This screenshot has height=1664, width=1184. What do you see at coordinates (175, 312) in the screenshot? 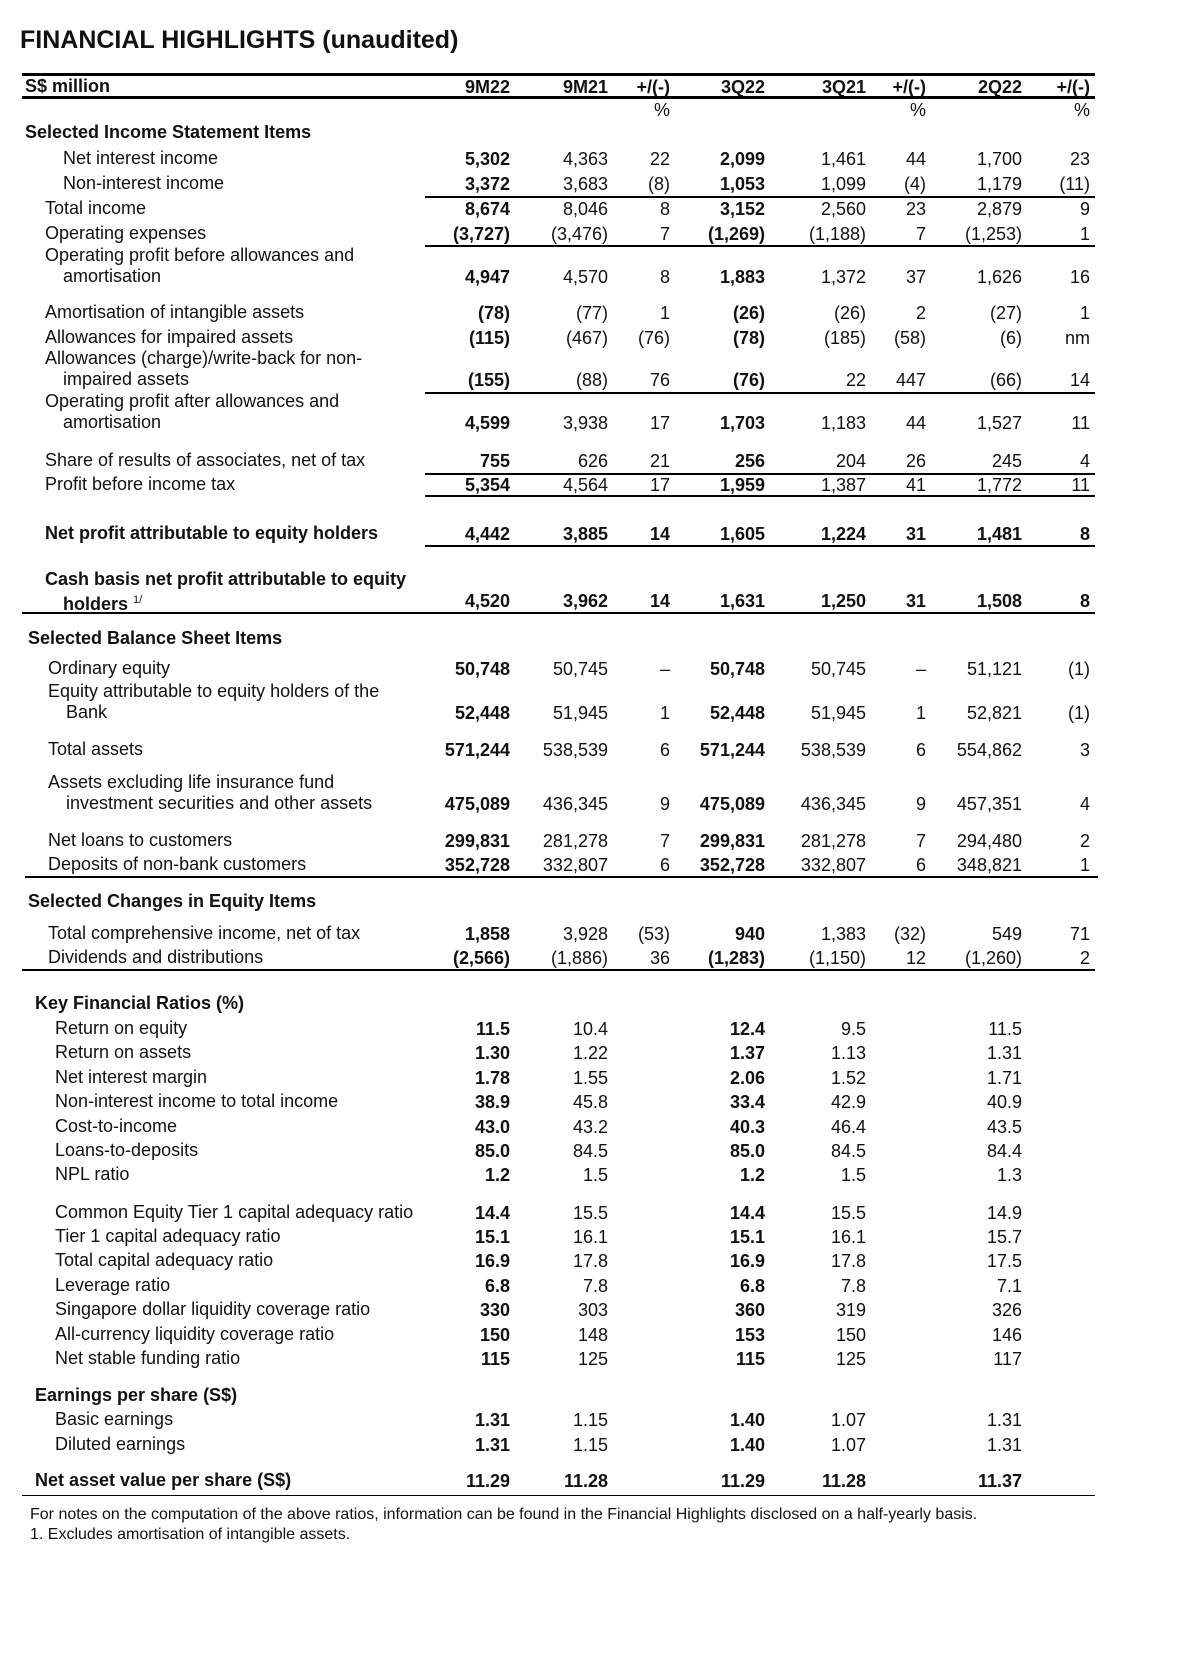
I see `row-label: Amortisation of intangible assets` at bounding box center [175, 312].